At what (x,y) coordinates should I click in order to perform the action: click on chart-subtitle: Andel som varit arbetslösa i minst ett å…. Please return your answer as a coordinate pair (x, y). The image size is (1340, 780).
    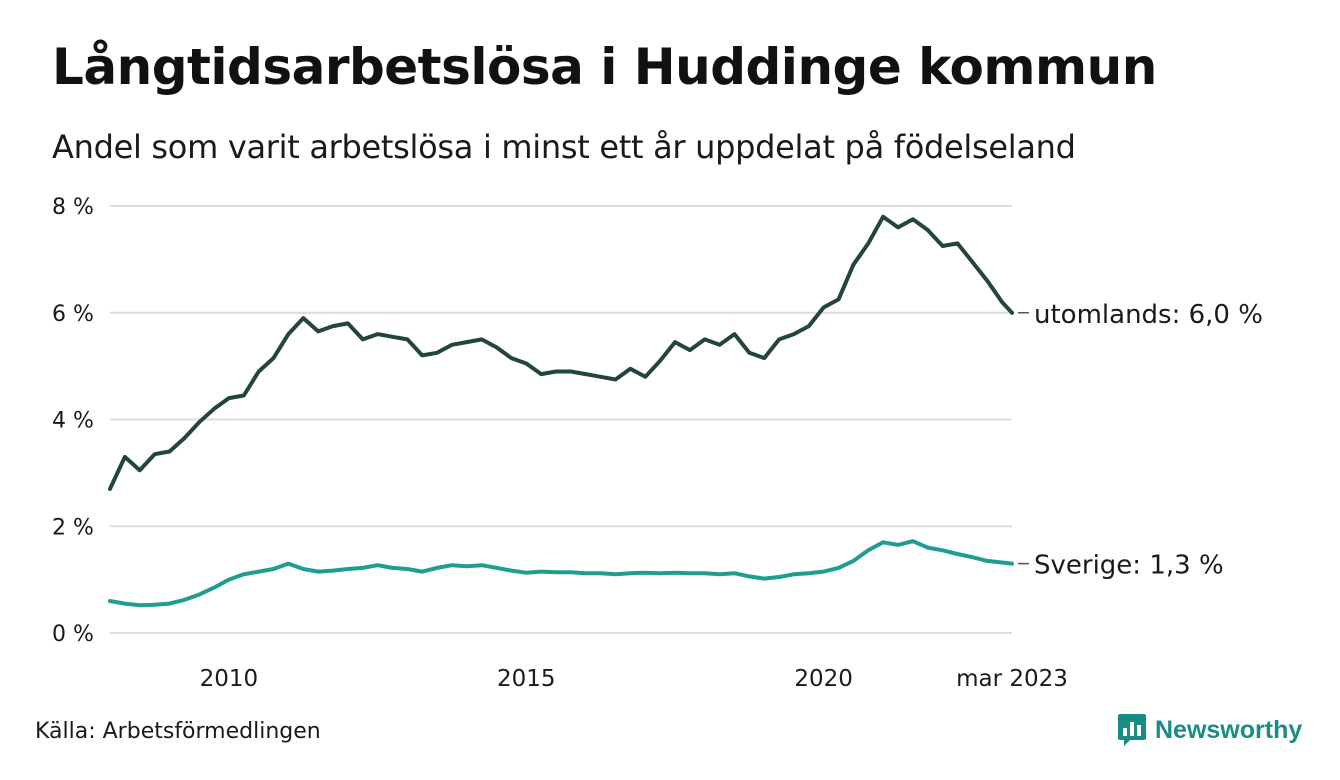
    Looking at the image, I should click on (564, 147).